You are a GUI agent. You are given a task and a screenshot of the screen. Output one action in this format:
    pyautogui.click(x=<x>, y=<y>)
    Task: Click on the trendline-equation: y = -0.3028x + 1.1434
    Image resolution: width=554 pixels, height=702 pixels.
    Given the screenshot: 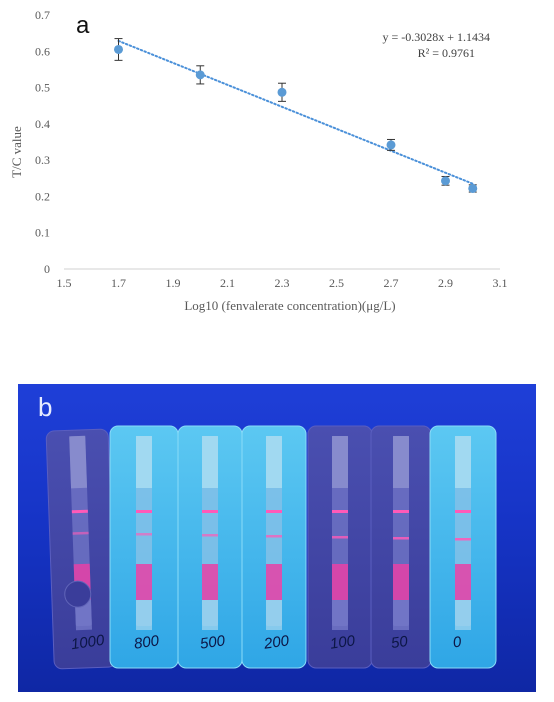 What is the action you would take?
    pyautogui.click(x=436, y=37)
    